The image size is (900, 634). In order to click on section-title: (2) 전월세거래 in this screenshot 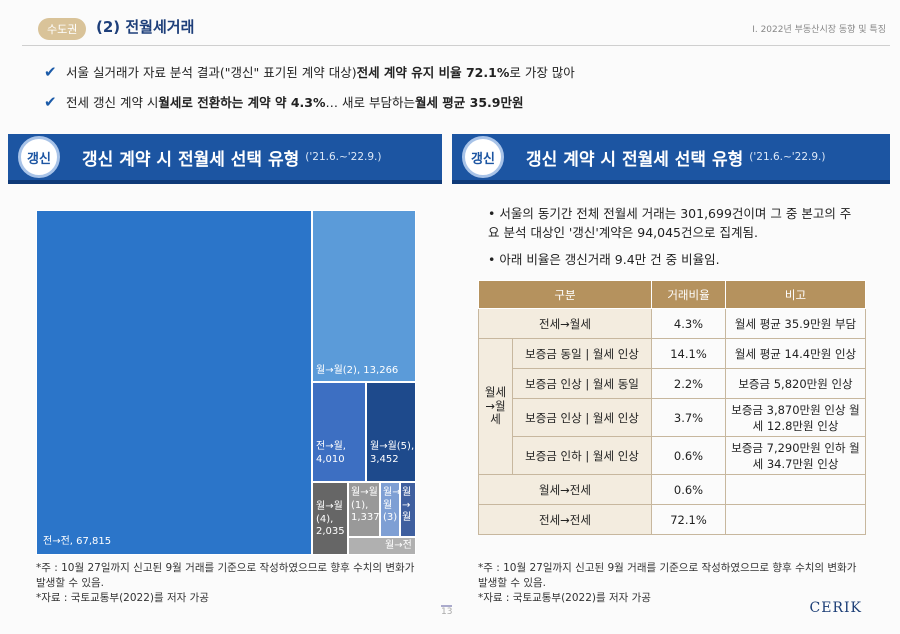, I will do `click(145, 27)`.